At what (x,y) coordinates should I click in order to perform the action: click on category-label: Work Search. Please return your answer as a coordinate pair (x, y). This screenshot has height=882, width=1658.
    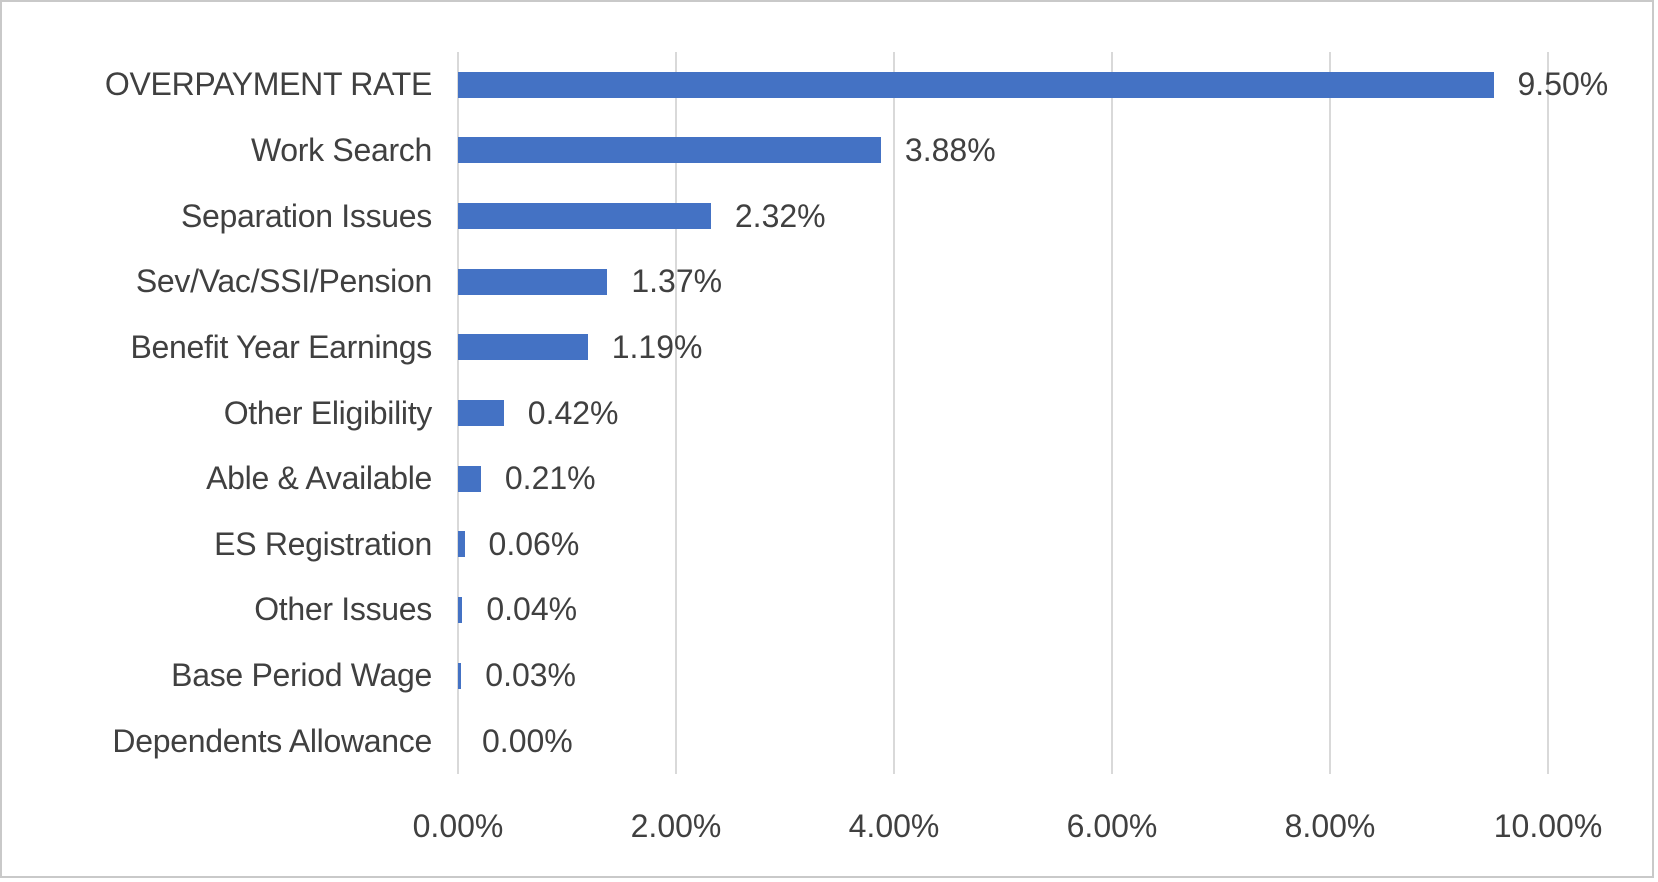
    Looking at the image, I should click on (341, 149).